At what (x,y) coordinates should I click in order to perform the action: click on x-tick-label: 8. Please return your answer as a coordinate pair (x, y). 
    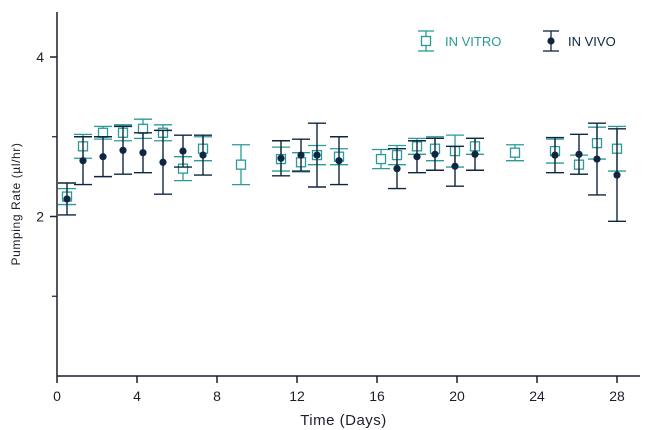
    Looking at the image, I should click on (217, 396).